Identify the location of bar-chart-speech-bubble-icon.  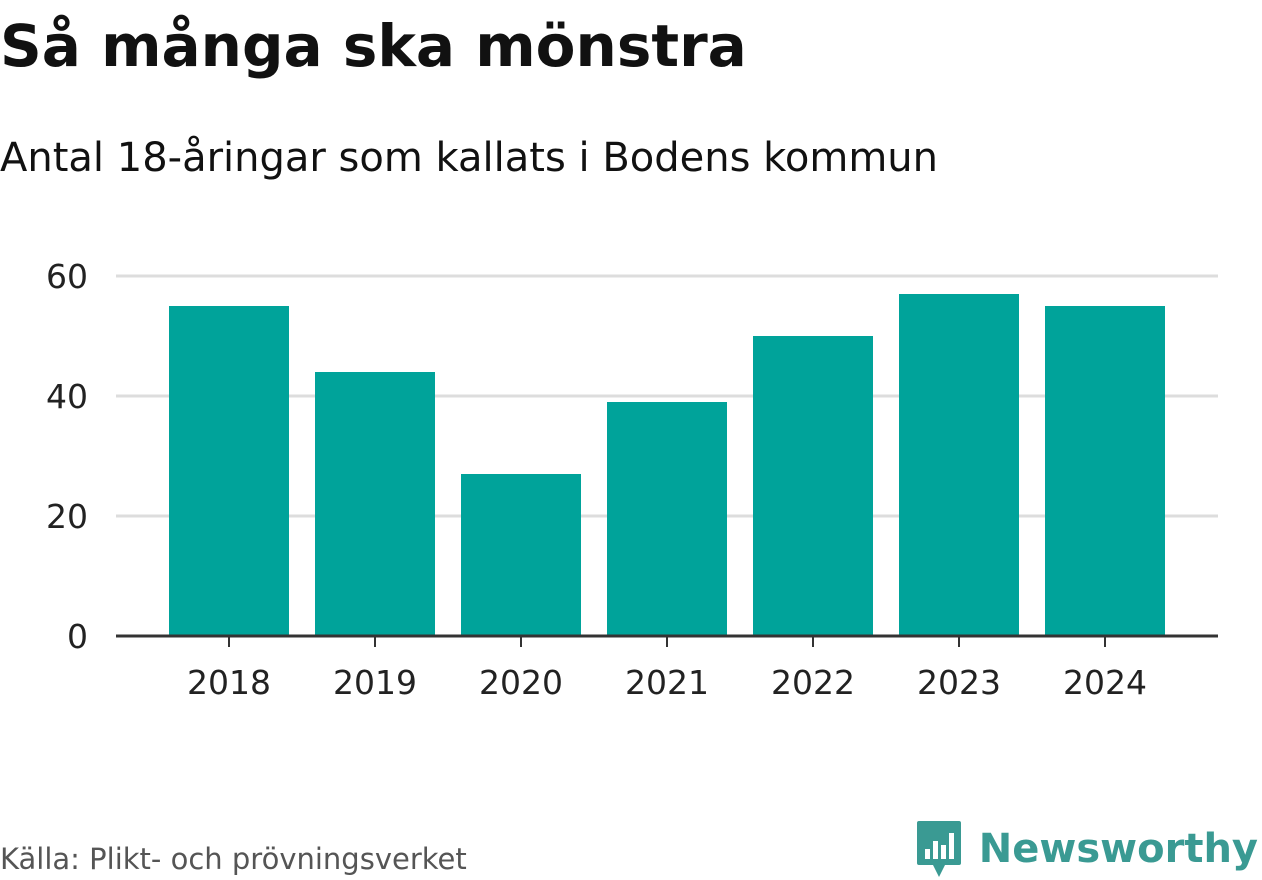
(938, 849).